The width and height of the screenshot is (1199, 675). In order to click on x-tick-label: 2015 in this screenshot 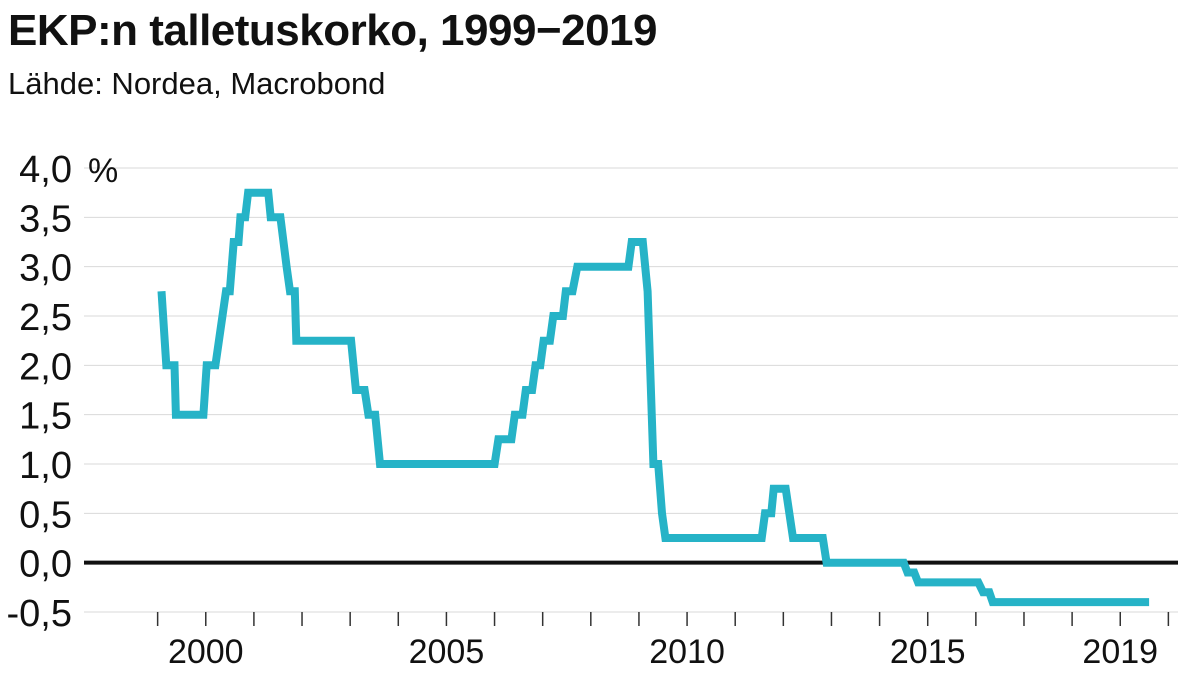, I will do `click(928, 652)`.